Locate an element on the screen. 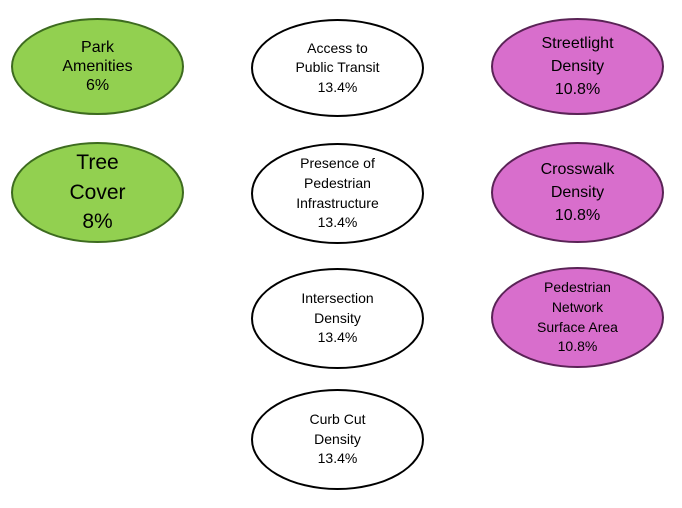  streetlight-density-node: Streetlight Density 10.8% is located at coordinates (577, 66).